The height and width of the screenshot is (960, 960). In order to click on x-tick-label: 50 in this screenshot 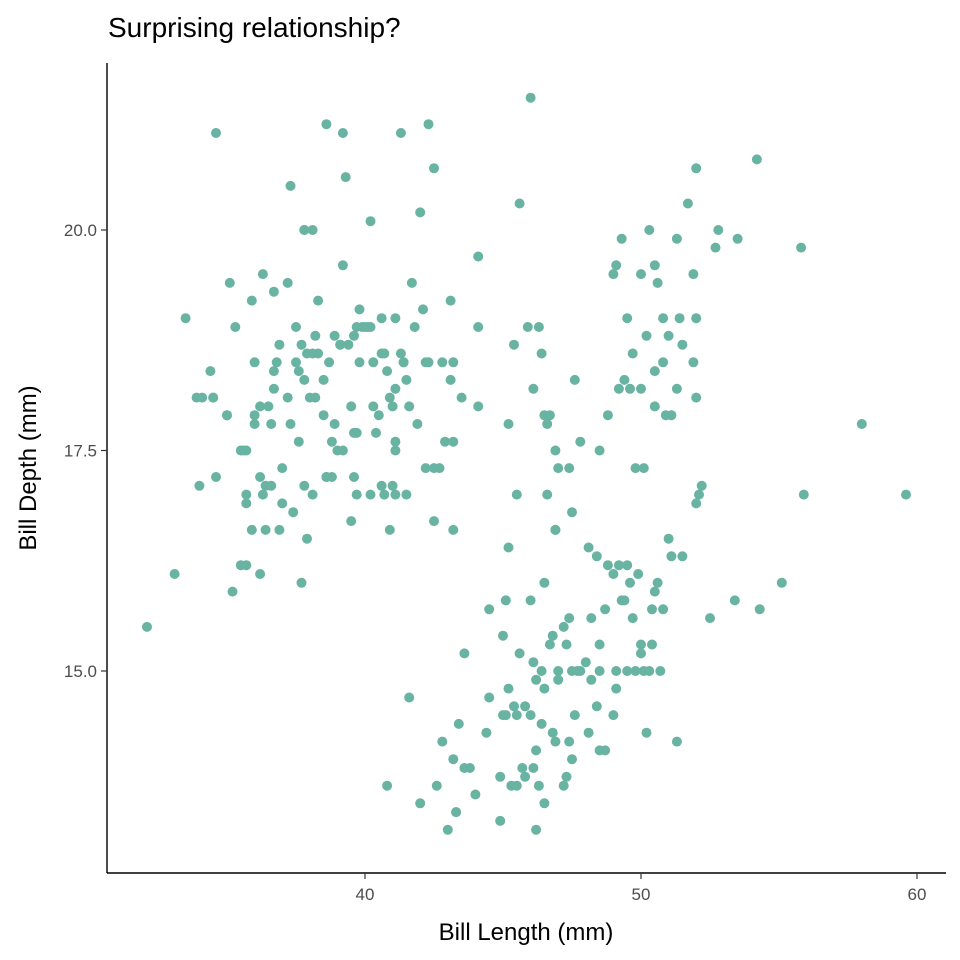, I will do `click(641, 894)`.